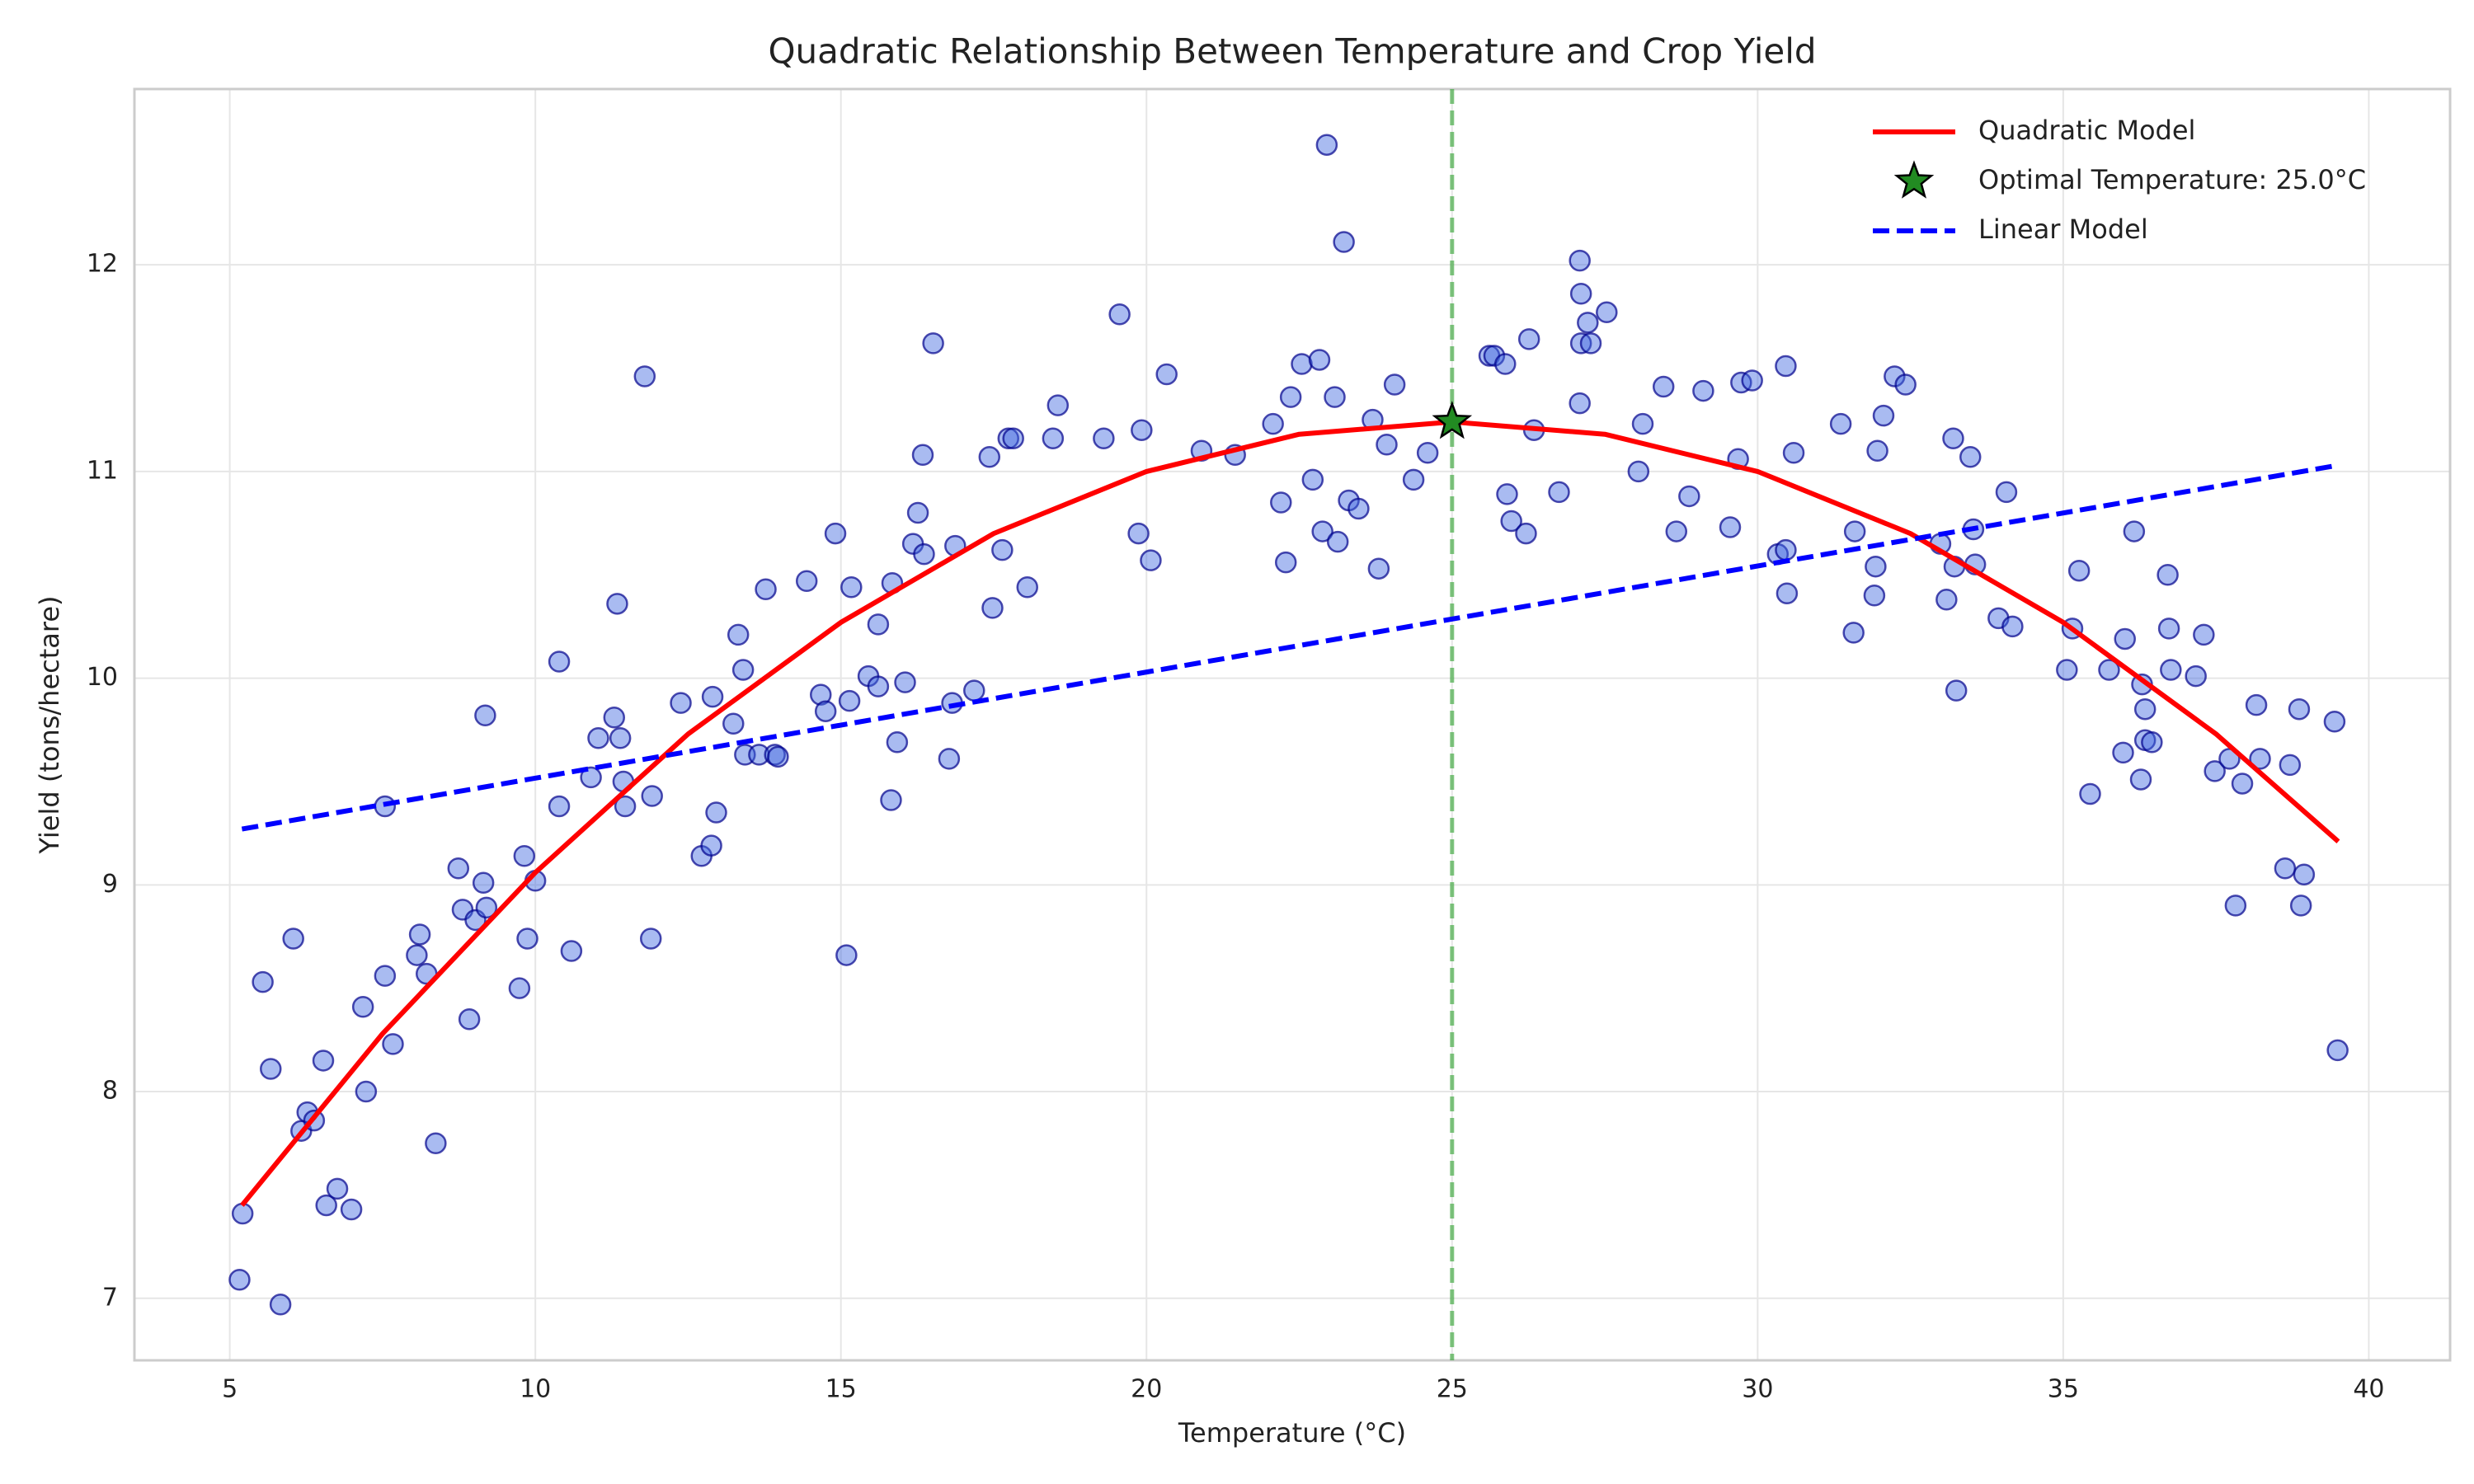 This screenshot has height=1484, width=2474. Describe the element at coordinates (102, 470) in the screenshot. I see `y-tick-label: 11` at that location.